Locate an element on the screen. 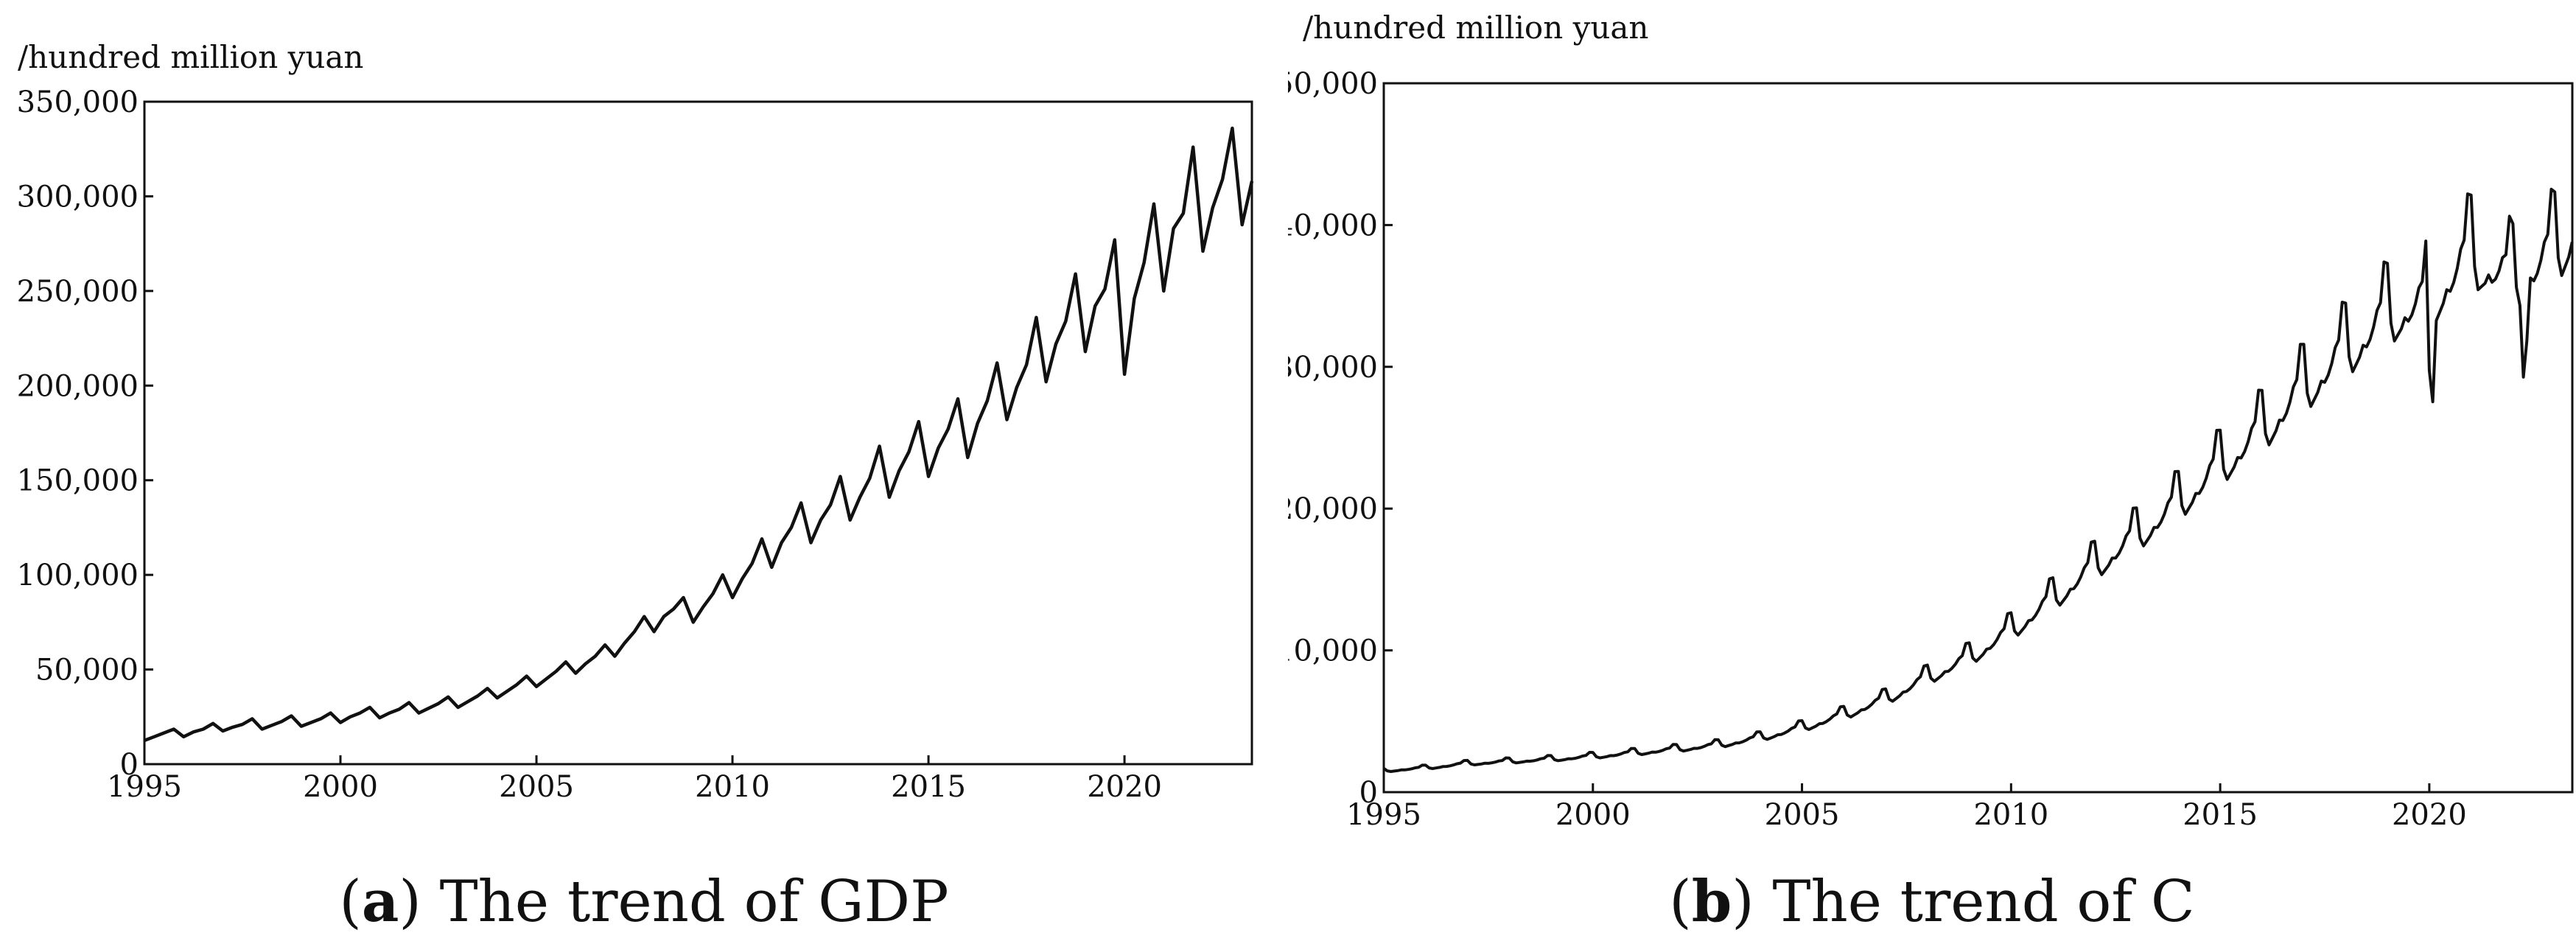  gdp-caption: (a) The trend of GDP is located at coordinates (643, 901).